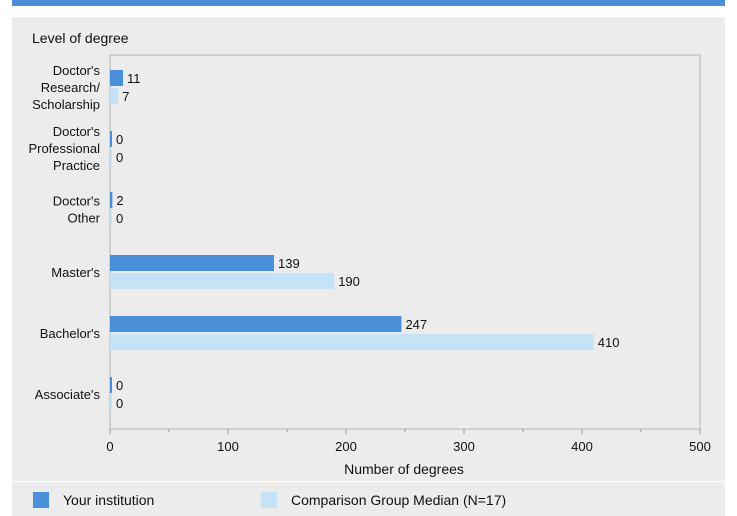 The width and height of the screenshot is (737, 516). Describe the element at coordinates (66, 104) in the screenshot. I see `category-label: Scholarship` at that location.